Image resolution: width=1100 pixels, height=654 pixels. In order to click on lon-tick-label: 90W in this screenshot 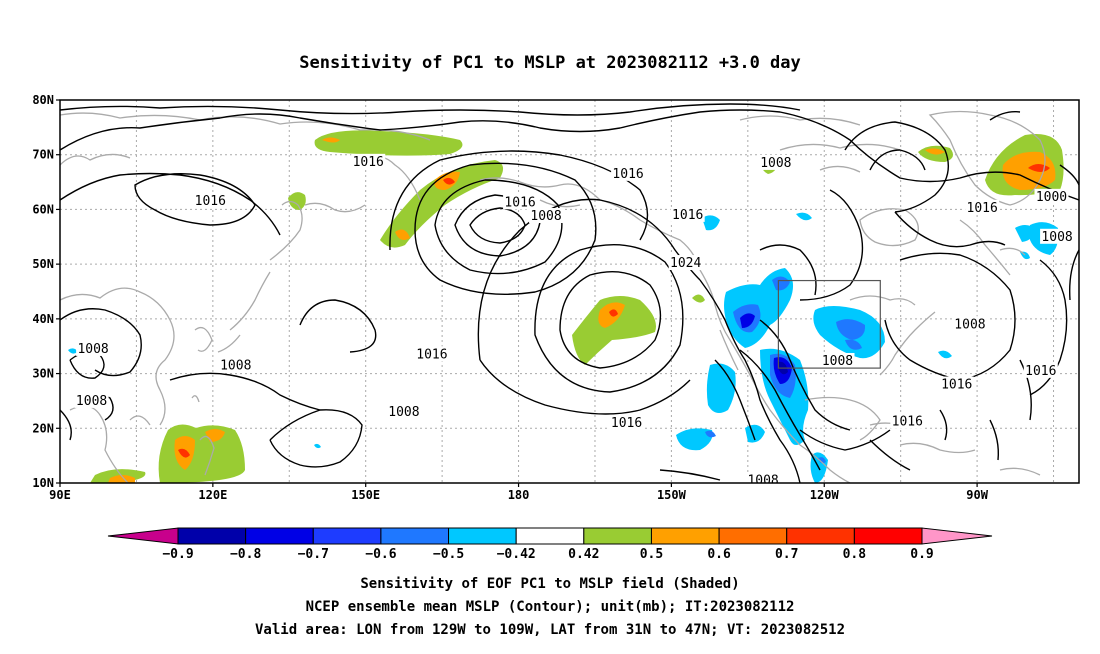, I will do `click(977, 495)`.